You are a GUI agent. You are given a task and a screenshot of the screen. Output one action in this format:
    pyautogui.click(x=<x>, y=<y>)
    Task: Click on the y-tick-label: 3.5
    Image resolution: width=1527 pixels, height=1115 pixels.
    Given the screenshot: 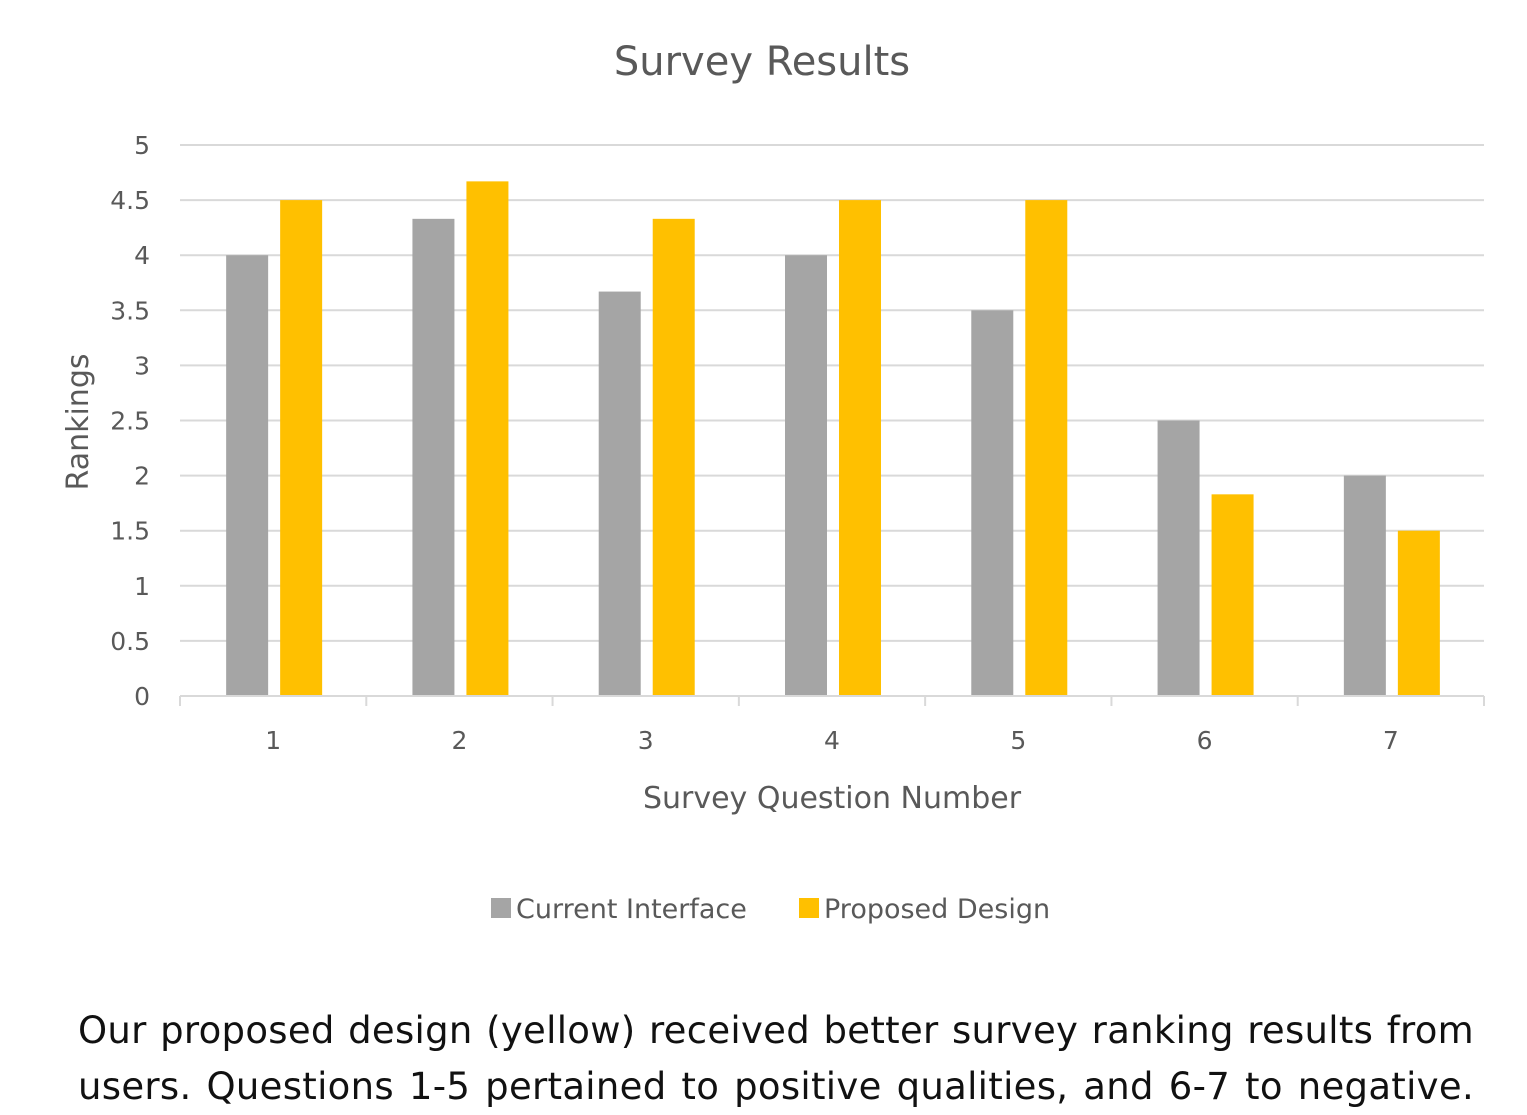 What is the action you would take?
    pyautogui.click(x=130, y=310)
    